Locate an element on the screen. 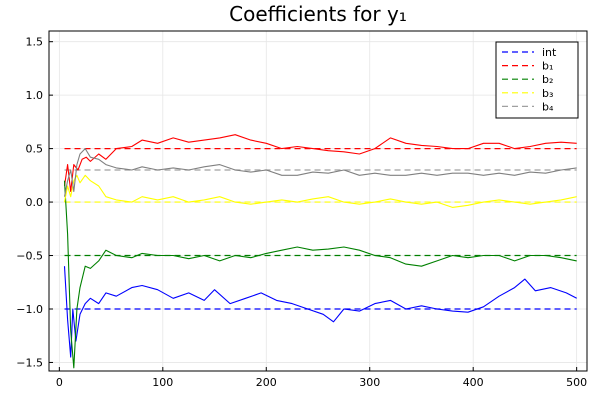 This screenshot has width=600, height=400. x-tick-label-3: 300 is located at coordinates (369, 382).